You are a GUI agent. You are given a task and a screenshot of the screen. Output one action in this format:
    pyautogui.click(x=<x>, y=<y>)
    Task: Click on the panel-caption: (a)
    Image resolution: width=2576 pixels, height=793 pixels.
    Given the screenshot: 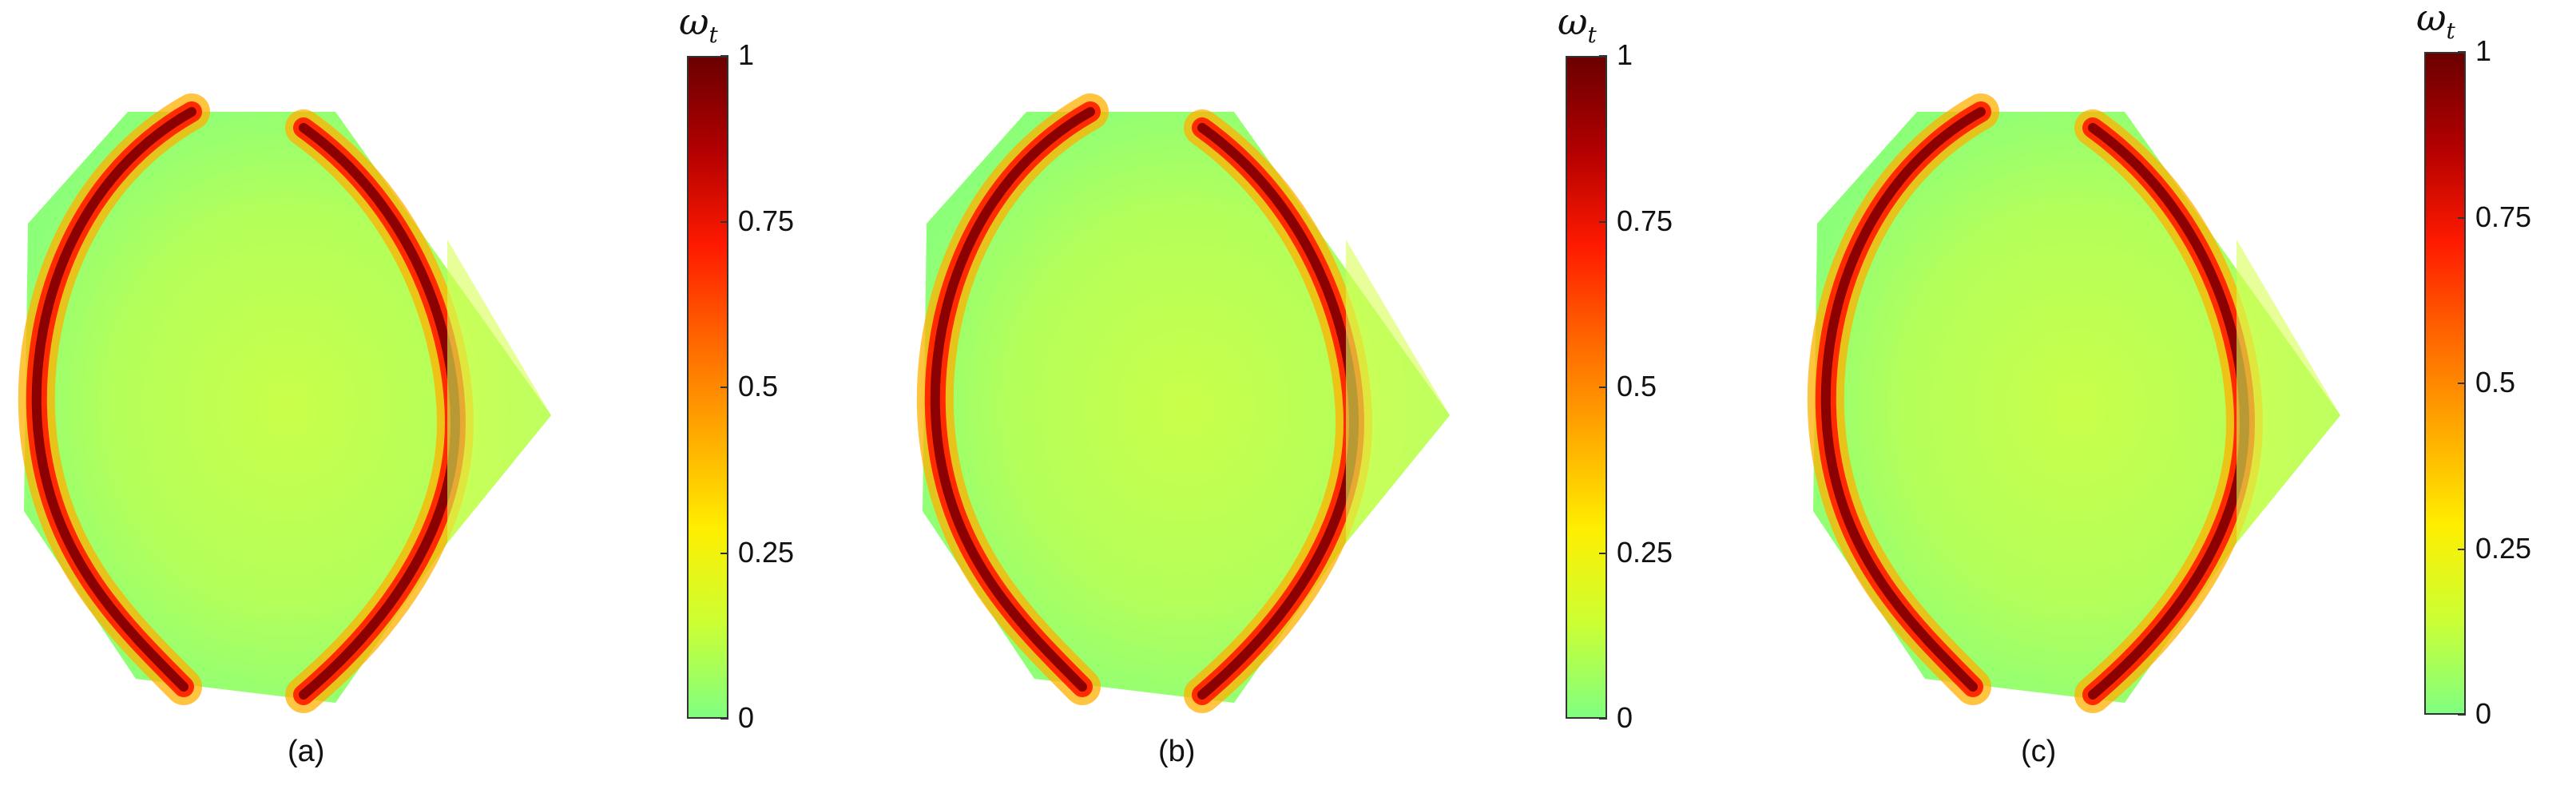 What is the action you would take?
    pyautogui.click(x=306, y=751)
    